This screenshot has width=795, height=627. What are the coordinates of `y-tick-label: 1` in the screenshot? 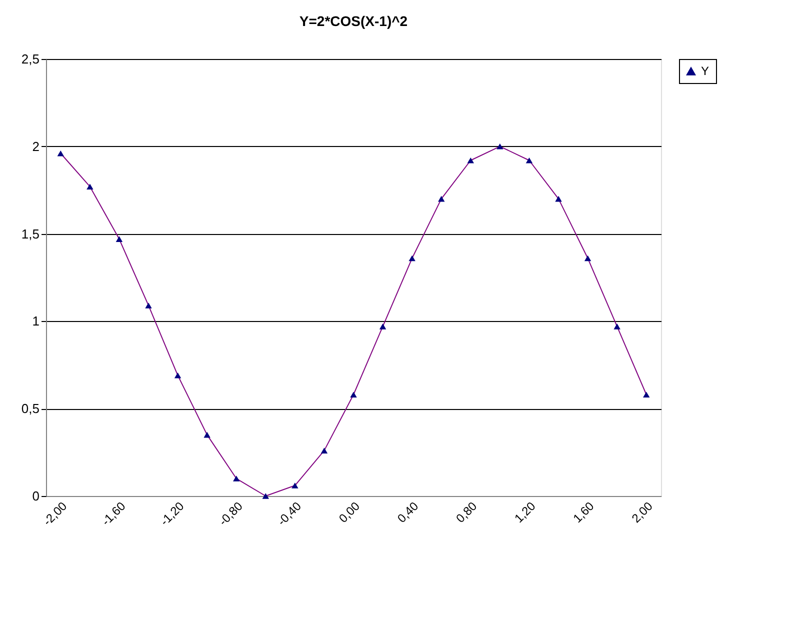 It's located at (36, 321).